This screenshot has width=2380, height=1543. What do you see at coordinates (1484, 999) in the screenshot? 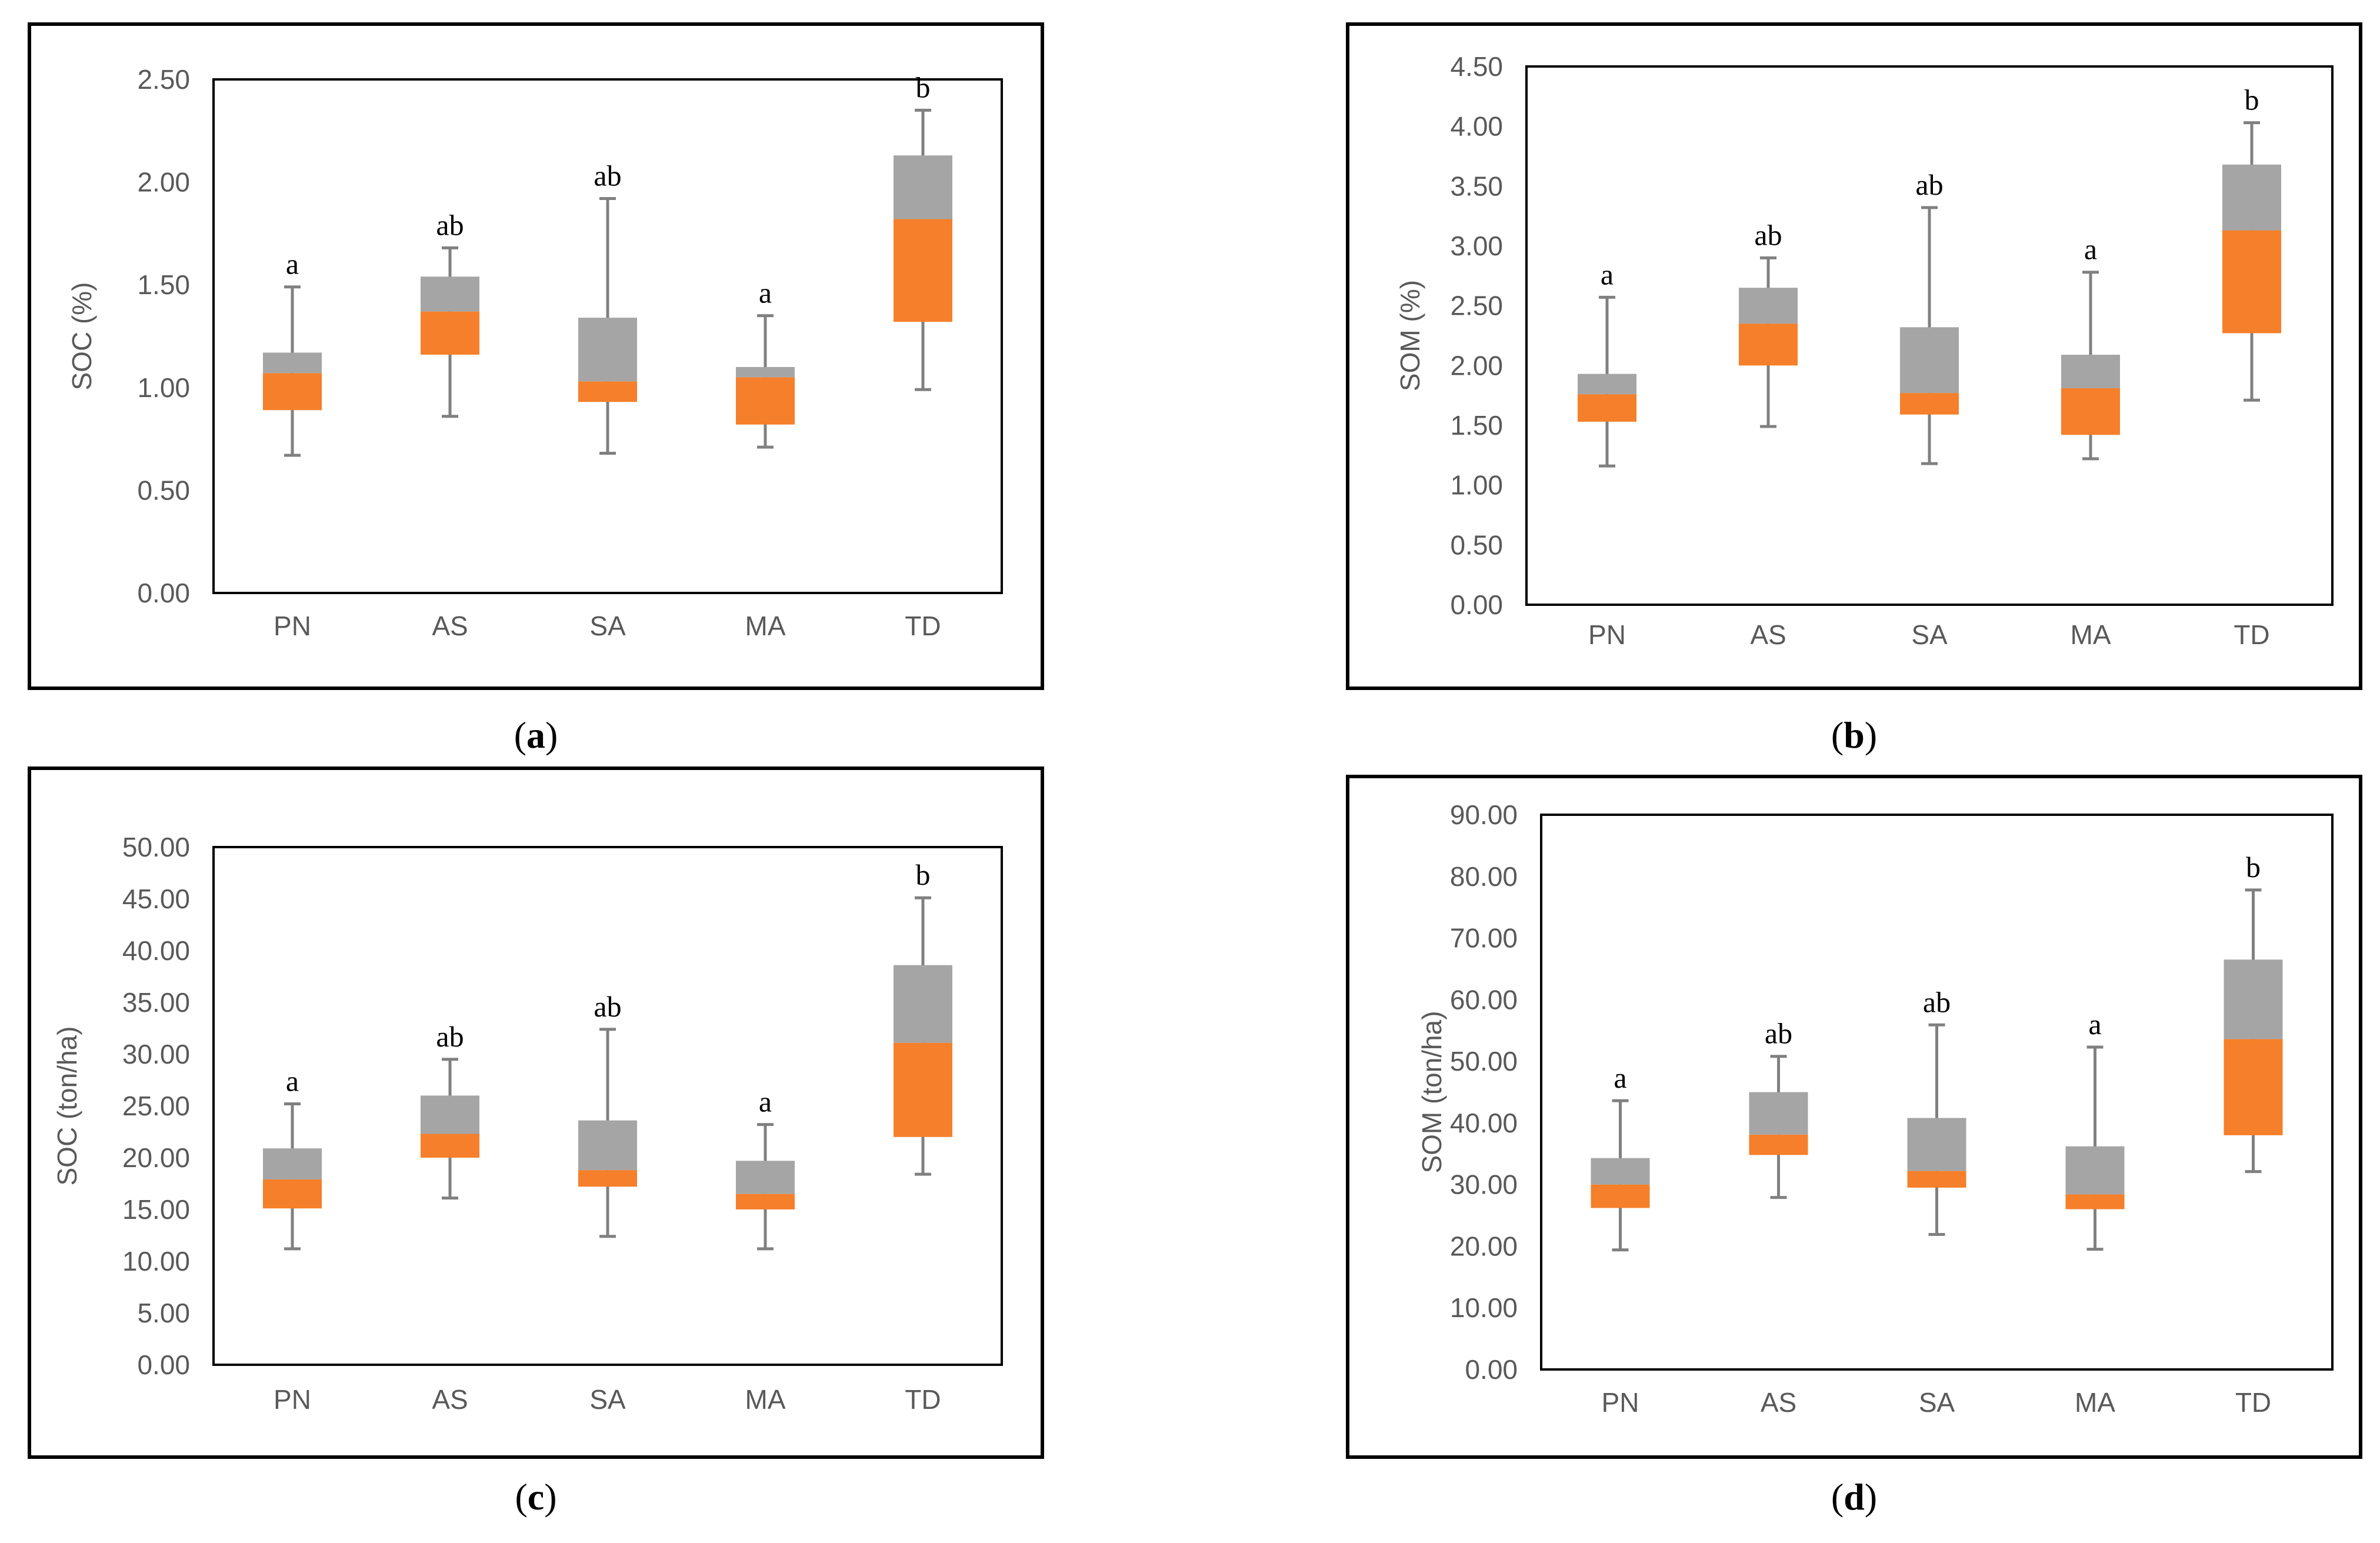
I see `y-tick-label: 60.00` at bounding box center [1484, 999].